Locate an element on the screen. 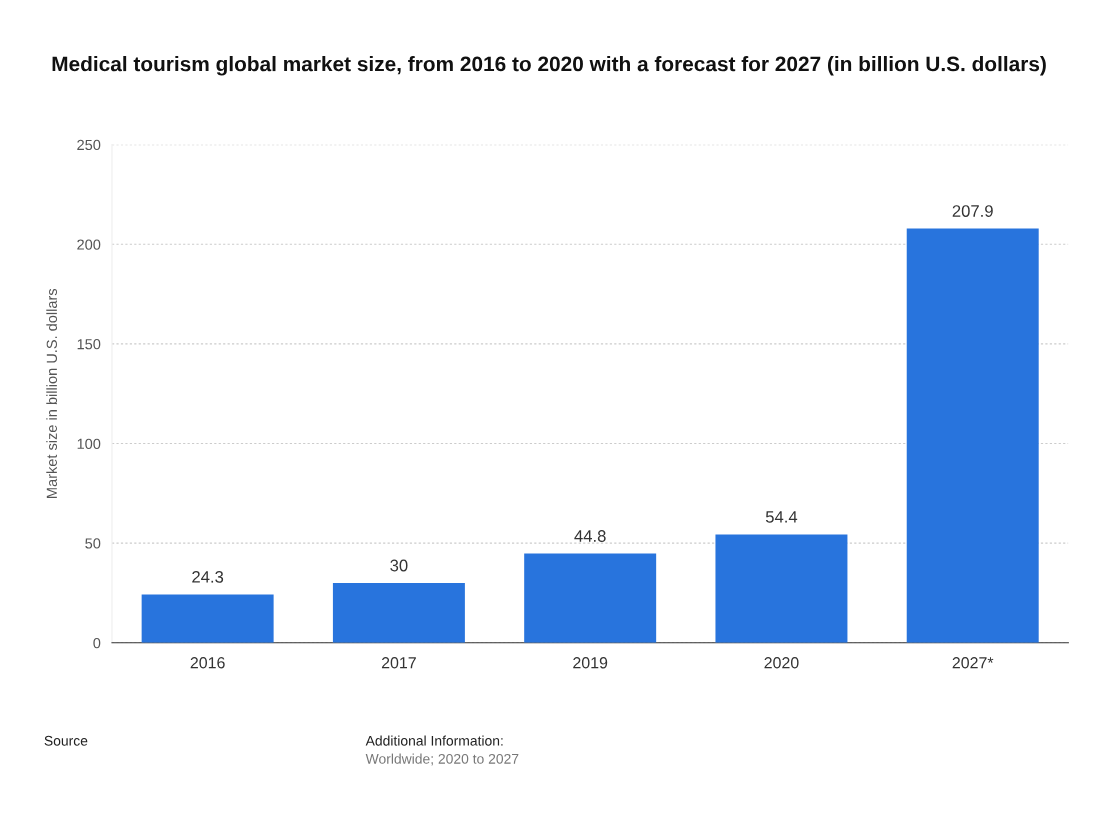 This screenshot has width=1098, height=822. y-tick-label: 0 is located at coordinates (97, 643).